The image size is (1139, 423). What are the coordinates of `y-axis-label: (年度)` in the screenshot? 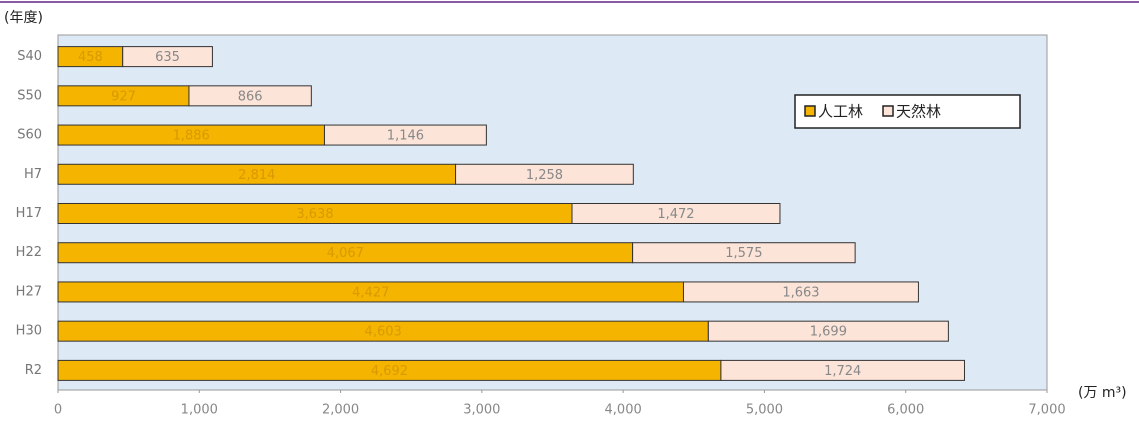 It's located at (23, 18).